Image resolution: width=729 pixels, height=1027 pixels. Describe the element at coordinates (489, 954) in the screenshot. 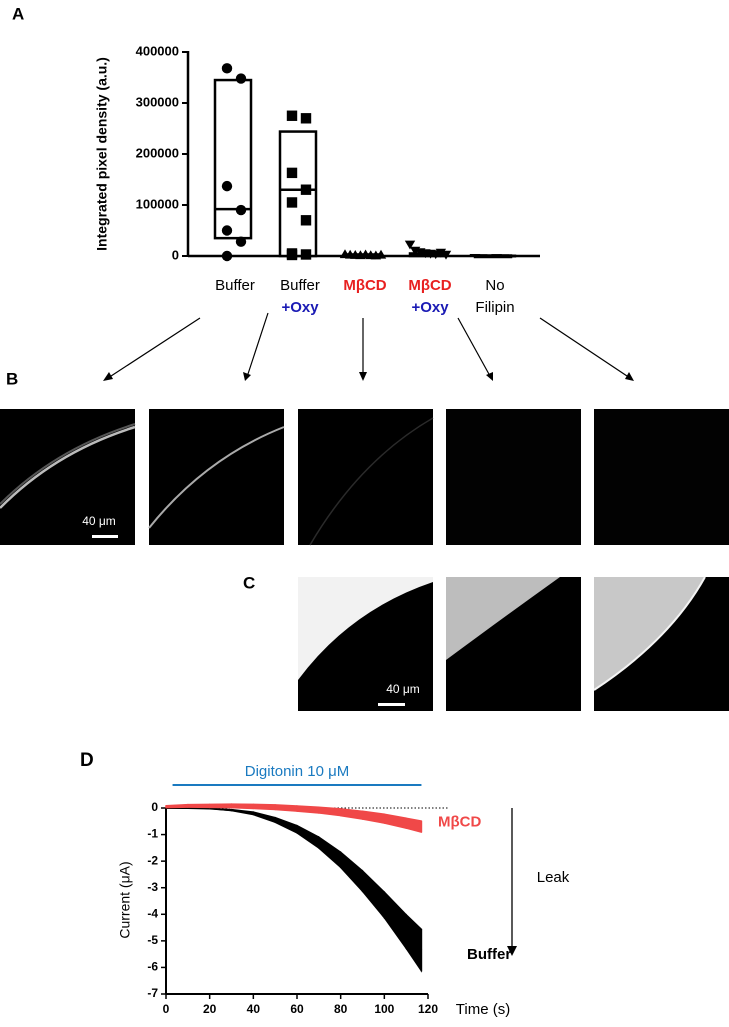

I see `series-label: Buffer` at that location.